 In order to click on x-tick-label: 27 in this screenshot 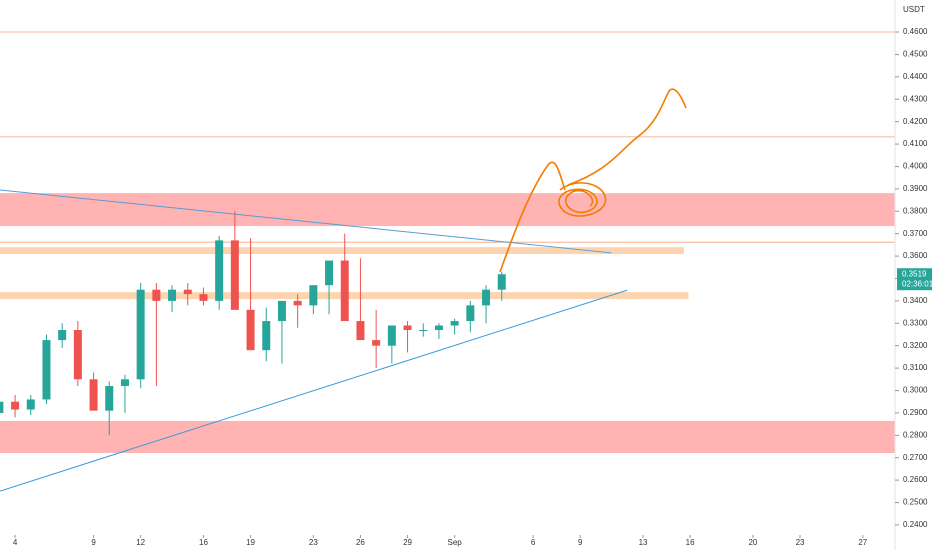, I will do `click(862, 542)`.